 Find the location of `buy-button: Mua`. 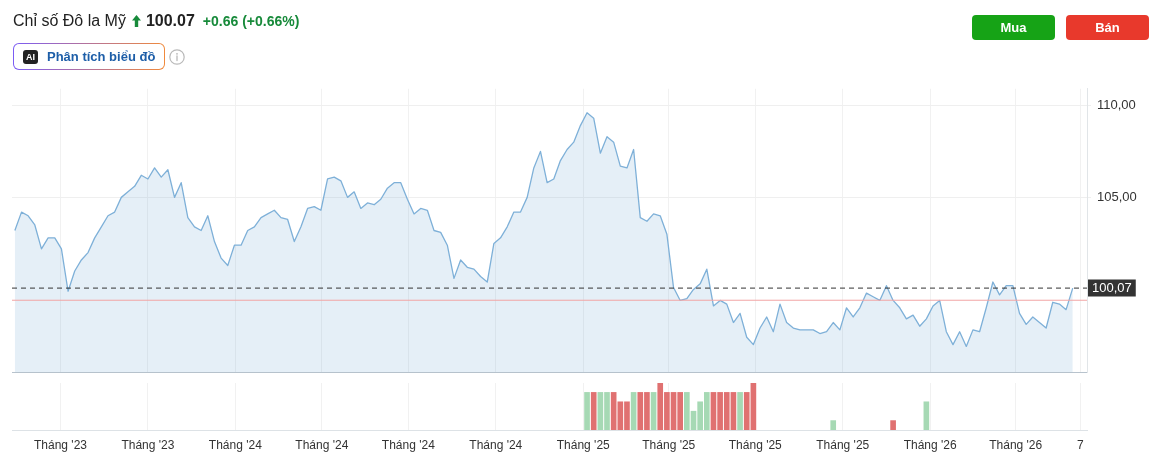

buy-button: Mua is located at coordinates (1013, 27).